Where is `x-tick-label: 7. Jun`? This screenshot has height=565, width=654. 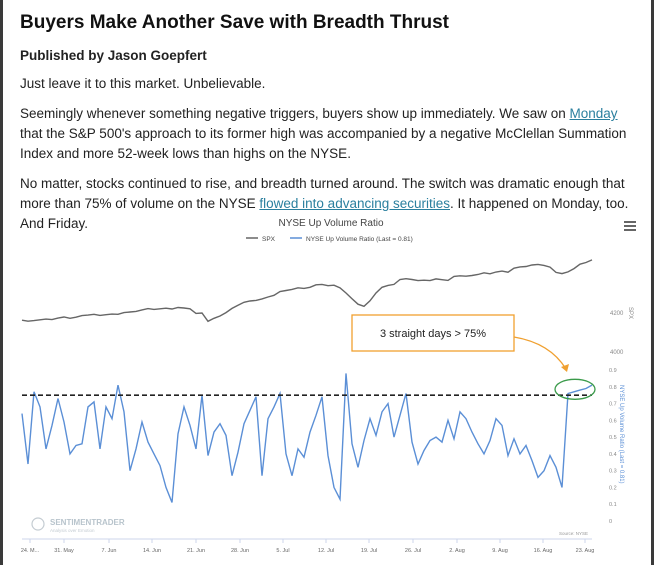 x-tick-label: 7. Jun is located at coordinates (109, 551).